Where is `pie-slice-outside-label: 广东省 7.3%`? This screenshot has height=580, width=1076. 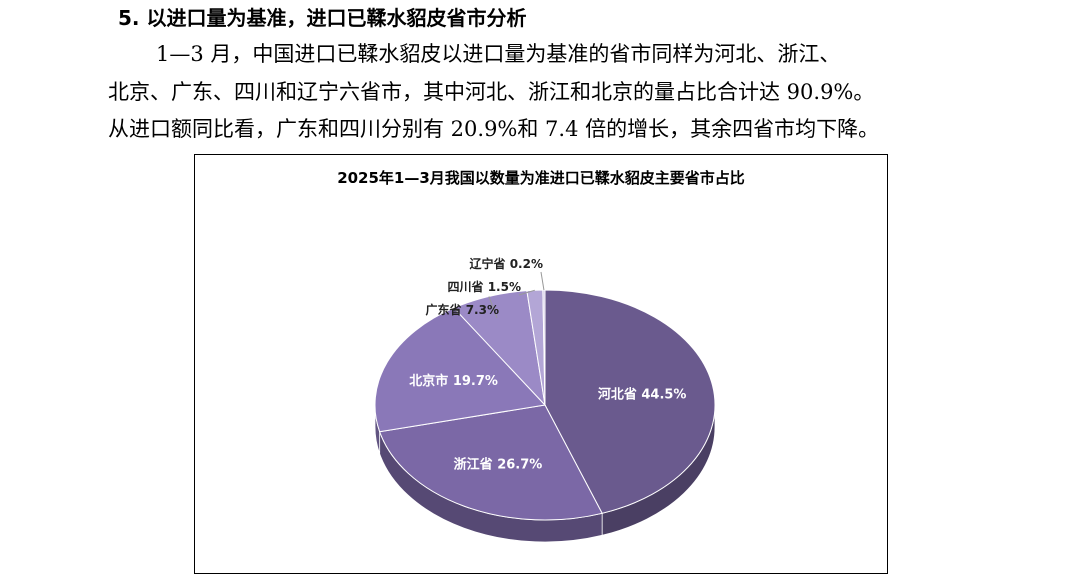 pie-slice-outside-label: 广东省 7.3% is located at coordinates (462, 309).